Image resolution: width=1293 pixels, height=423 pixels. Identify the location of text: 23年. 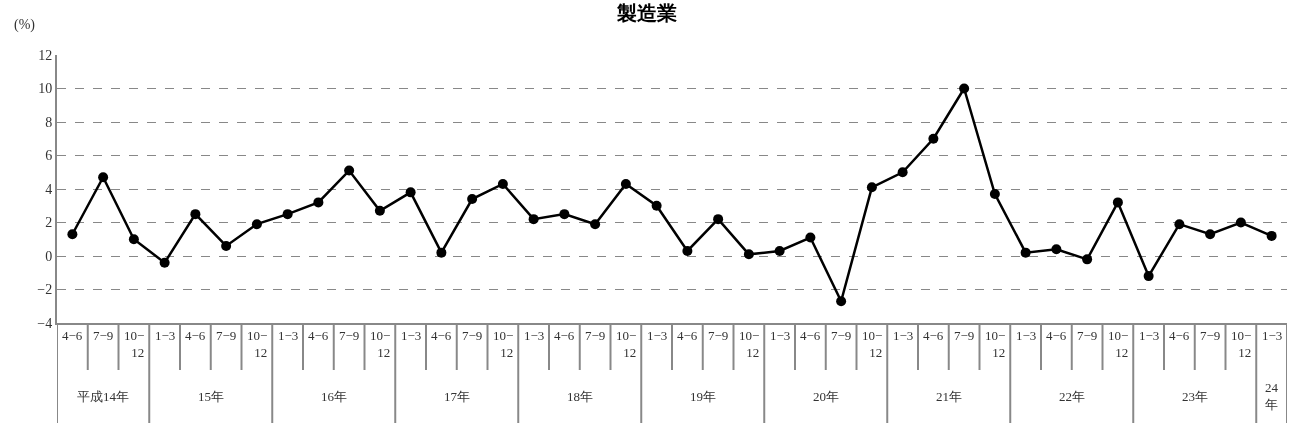
(1195, 396).